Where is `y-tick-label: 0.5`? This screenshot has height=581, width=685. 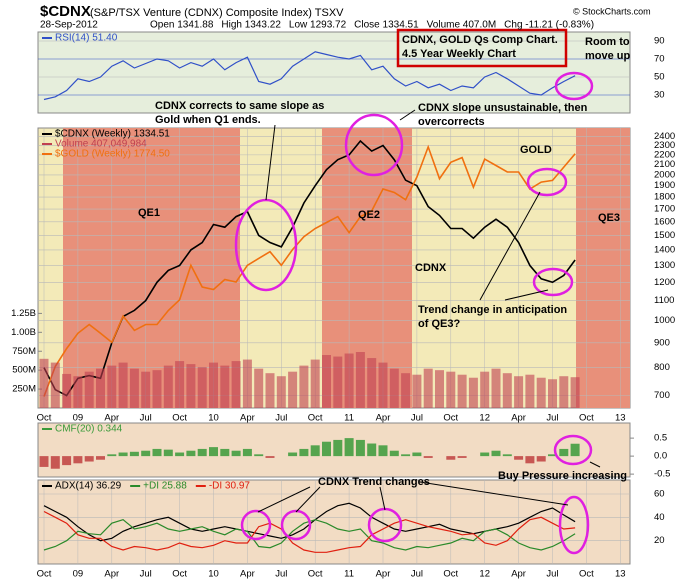 y-tick-label: 0.5 is located at coordinates (660, 438).